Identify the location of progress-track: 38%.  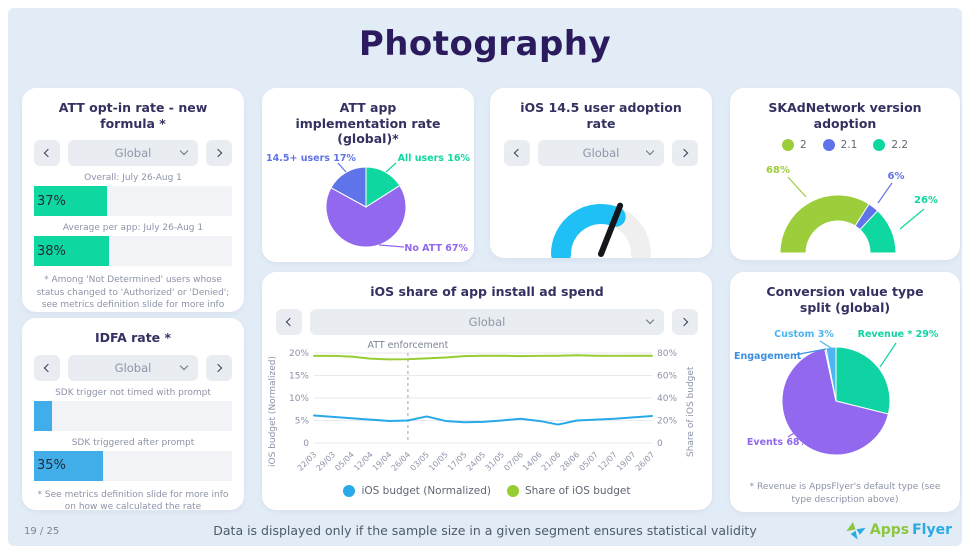
(133, 251).